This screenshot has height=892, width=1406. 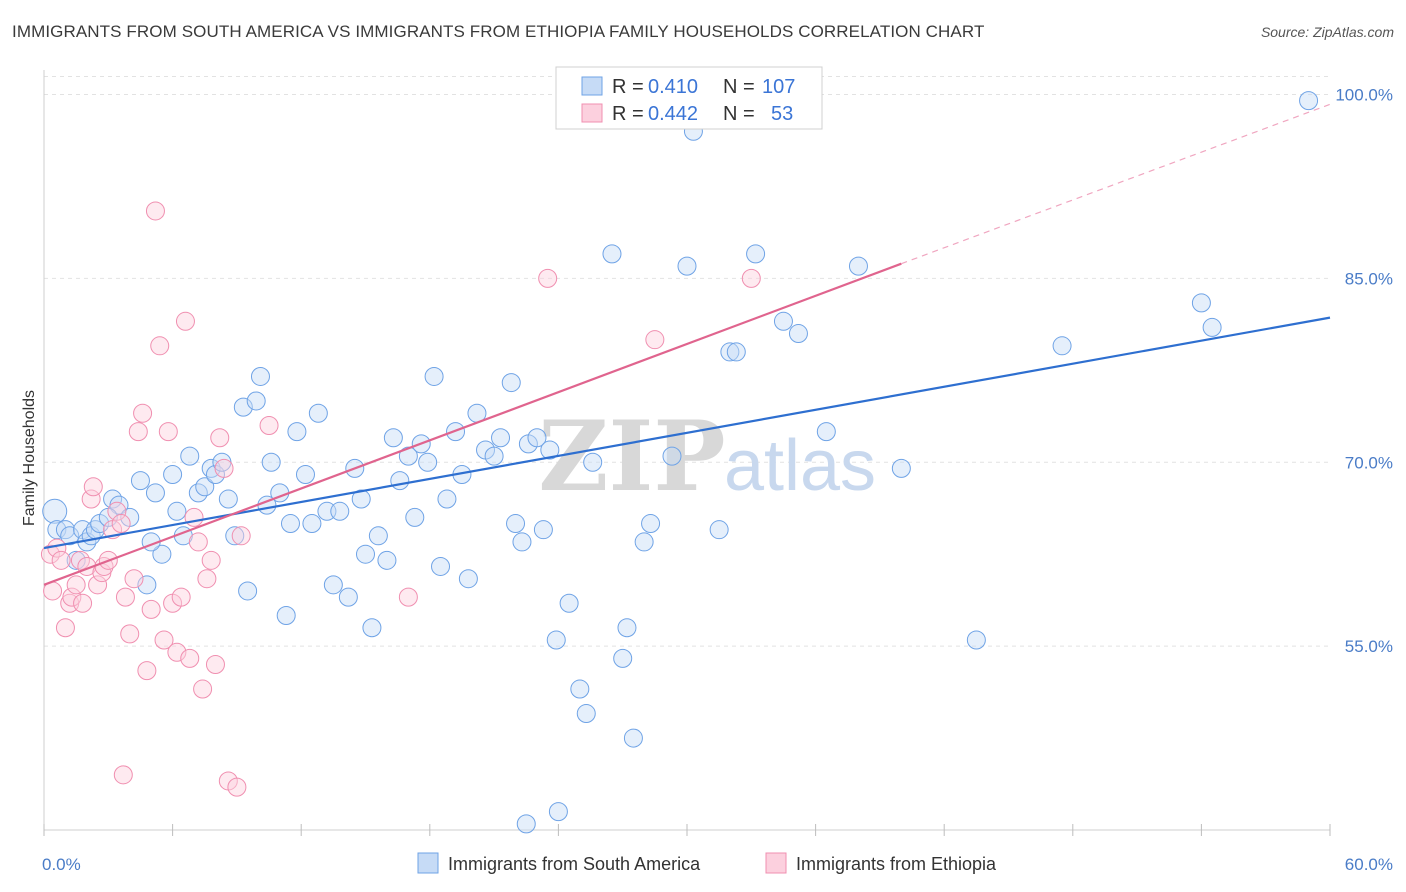 What do you see at coordinates (782, 114) in the screenshot?
I see `legend-n-value-pink: 53` at bounding box center [782, 114].